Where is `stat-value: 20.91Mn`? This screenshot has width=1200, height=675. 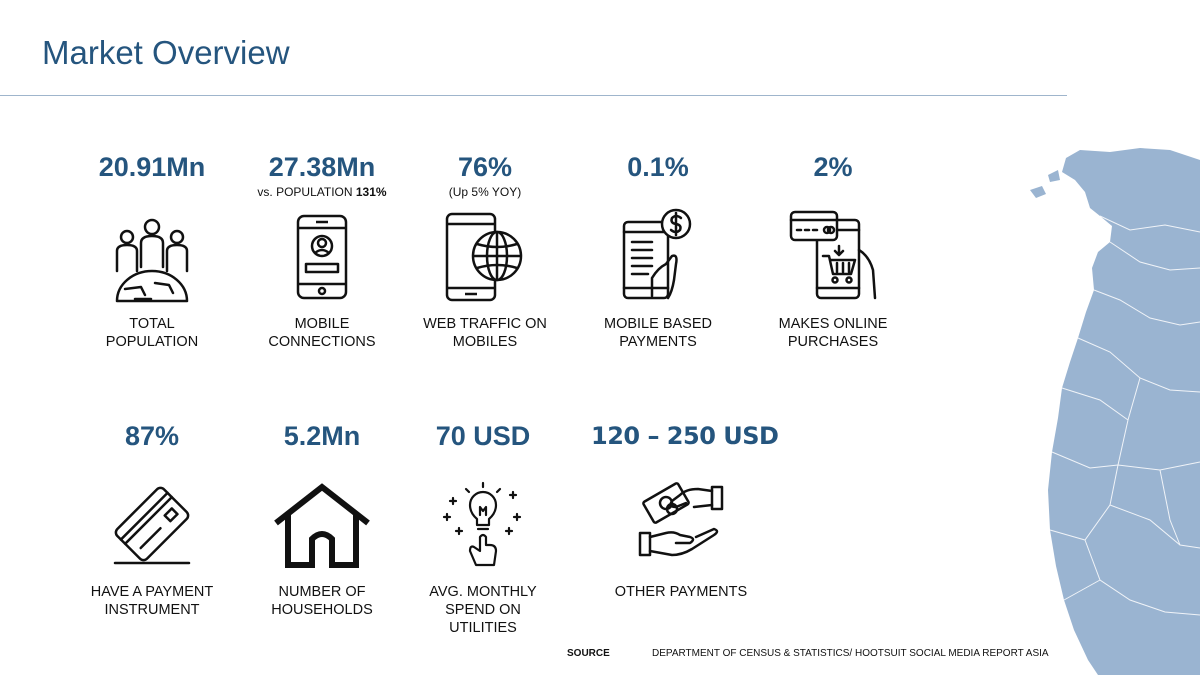 stat-value: 20.91Mn is located at coordinates (152, 167).